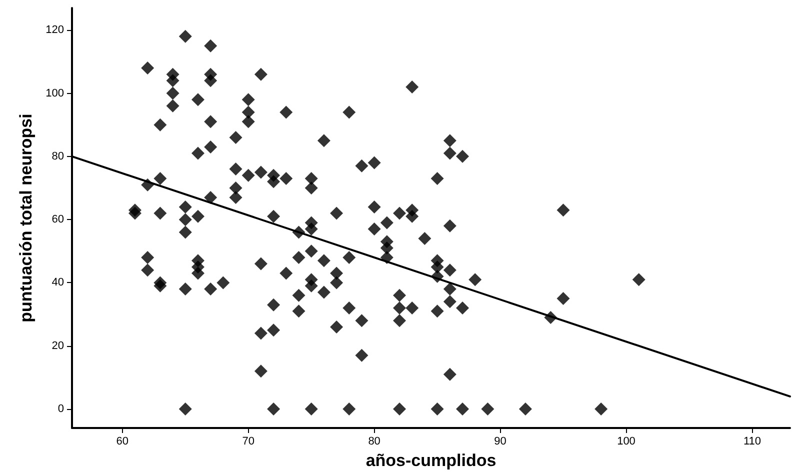 The width and height of the screenshot is (793, 476). Describe the element at coordinates (58, 156) in the screenshot. I see `y-tick-label: 80` at that location.